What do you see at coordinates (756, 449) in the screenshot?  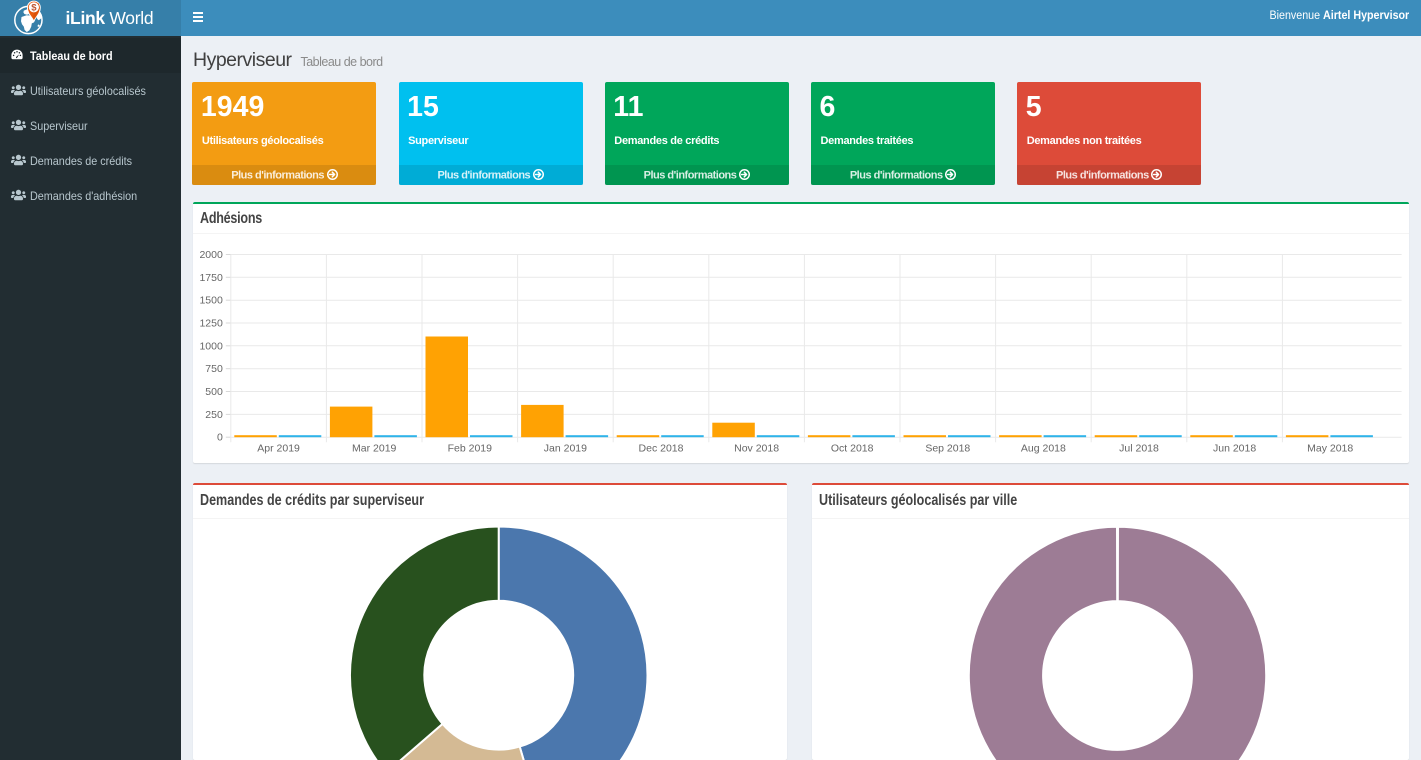 I see `svg-text: Nov 2018` at bounding box center [756, 449].